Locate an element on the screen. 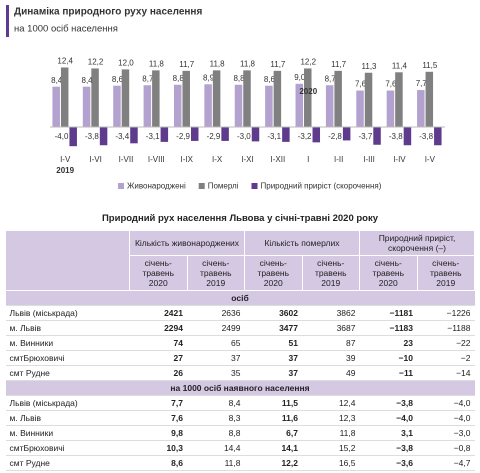 The width and height of the screenshot is (480, 473). table-cell: 2499 is located at coordinates (216, 328).